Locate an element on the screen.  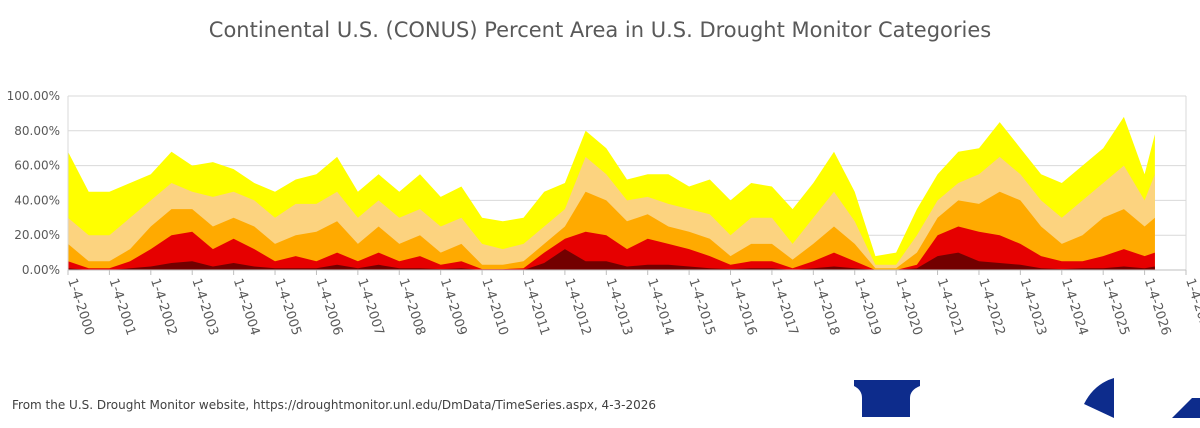
x-tick-label: 1-4-2027 is located at coordinates (1191, 307).